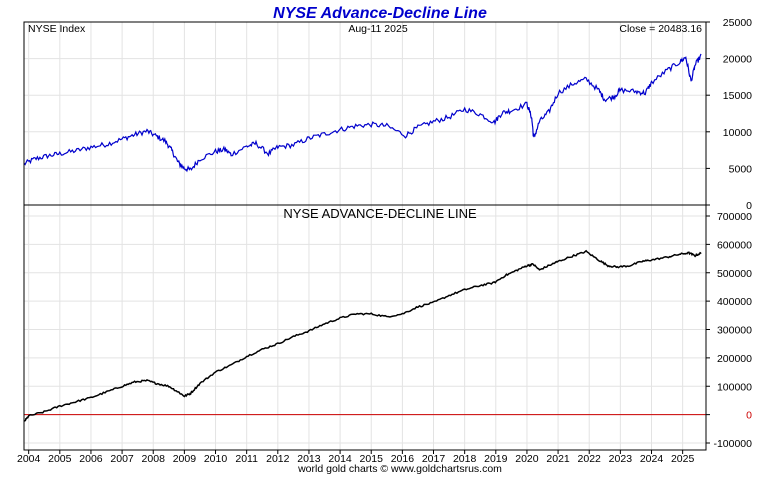 This screenshot has width=760, height=480. I want to click on x-tick-label: 2024, so click(652, 459).